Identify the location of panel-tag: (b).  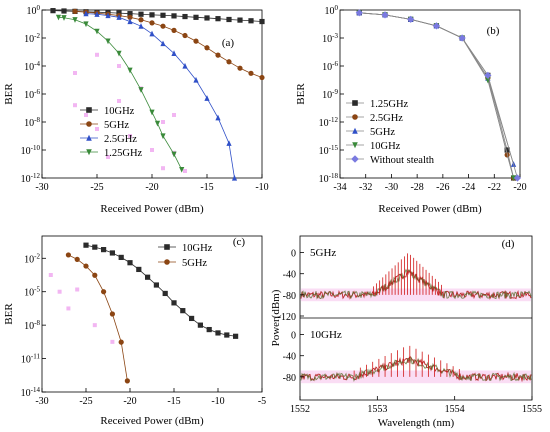
(493, 31).